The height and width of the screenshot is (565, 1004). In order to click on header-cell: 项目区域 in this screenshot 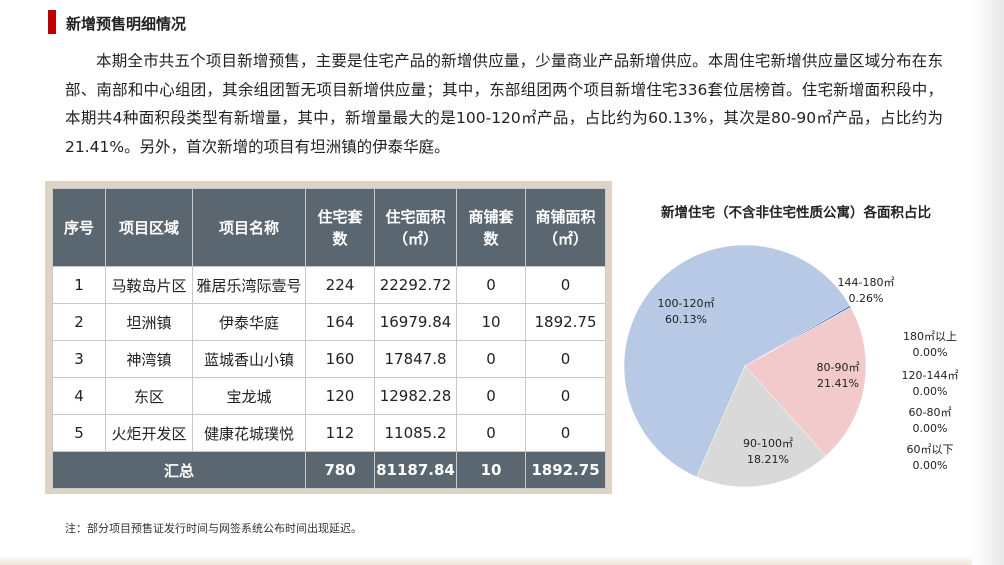, I will do `click(149, 227)`.